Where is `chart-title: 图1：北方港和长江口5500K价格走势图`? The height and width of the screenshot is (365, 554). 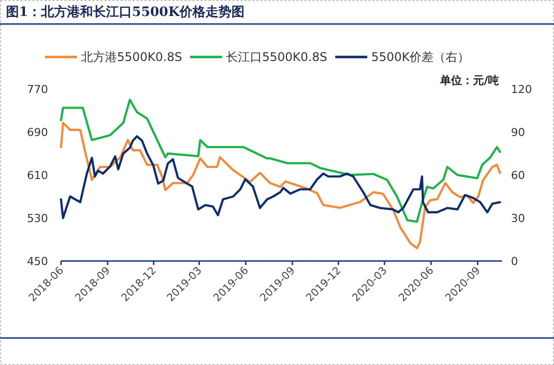
chart-title: 图1：北方港和长江口5500K价格走势图 is located at coordinates (125, 12).